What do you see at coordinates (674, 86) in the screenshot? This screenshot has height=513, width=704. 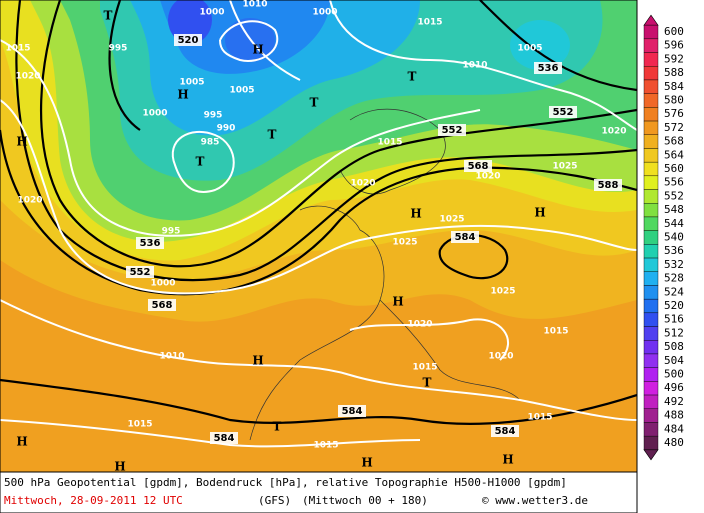 I see `legend-label: 584` at bounding box center [674, 86].